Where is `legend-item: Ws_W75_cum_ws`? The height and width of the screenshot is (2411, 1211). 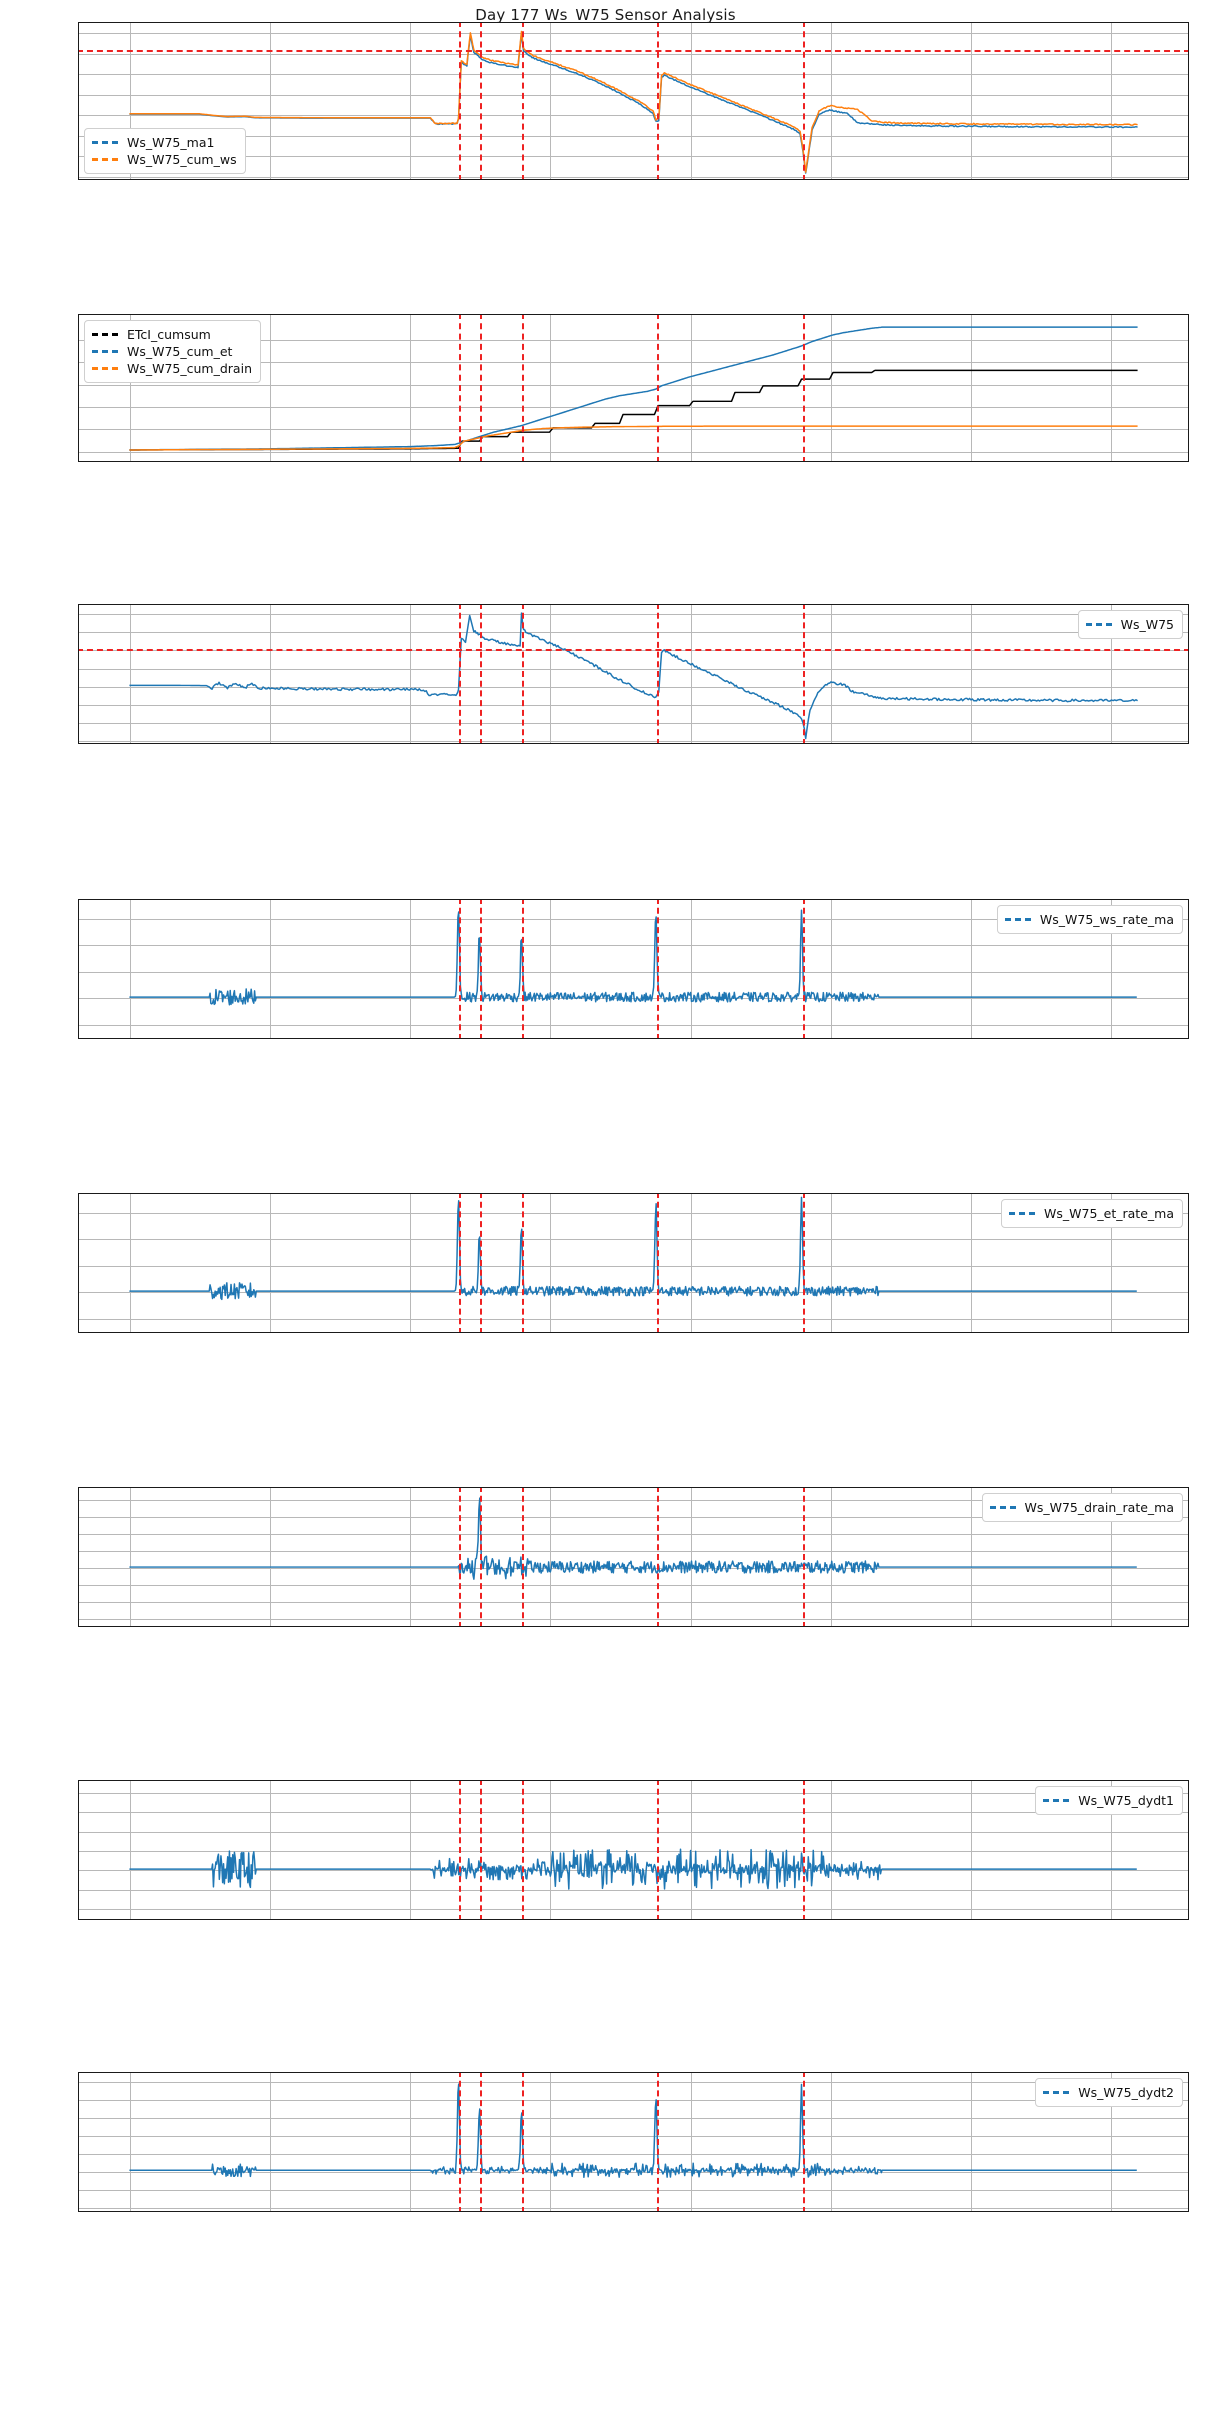
legend-item: Ws_W75_cum_ws is located at coordinates (164, 159).